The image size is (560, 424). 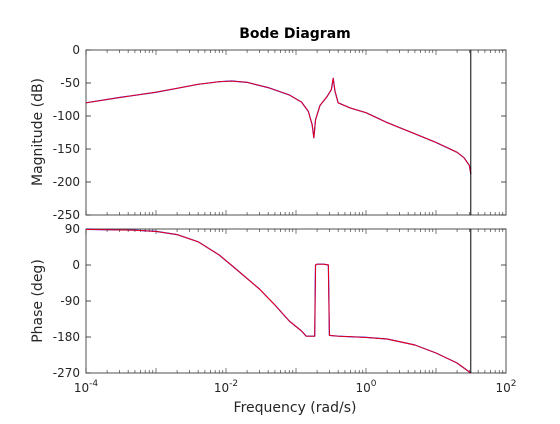 I want to click on phase-ylabel: Phase (deg), so click(x=38, y=301).